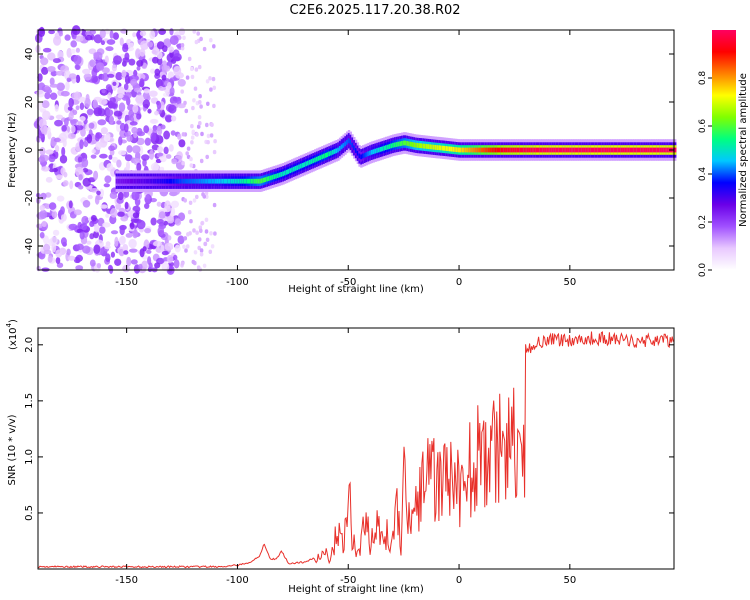 The width and height of the screenshot is (750, 600). What do you see at coordinates (29, 401) in the screenshot?
I see `y-tick-label: 1.5` at bounding box center [29, 401].